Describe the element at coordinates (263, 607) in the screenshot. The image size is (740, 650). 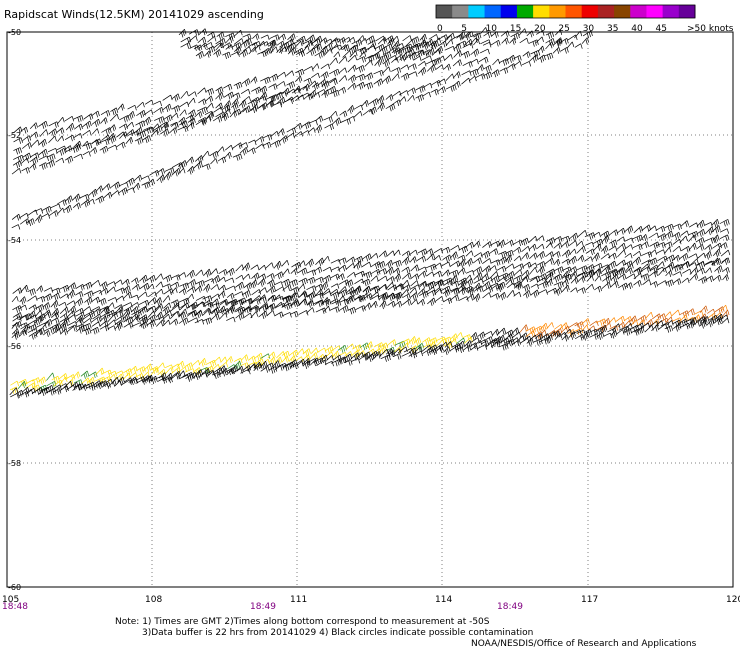
I see `time-label: 18:49` at that location.